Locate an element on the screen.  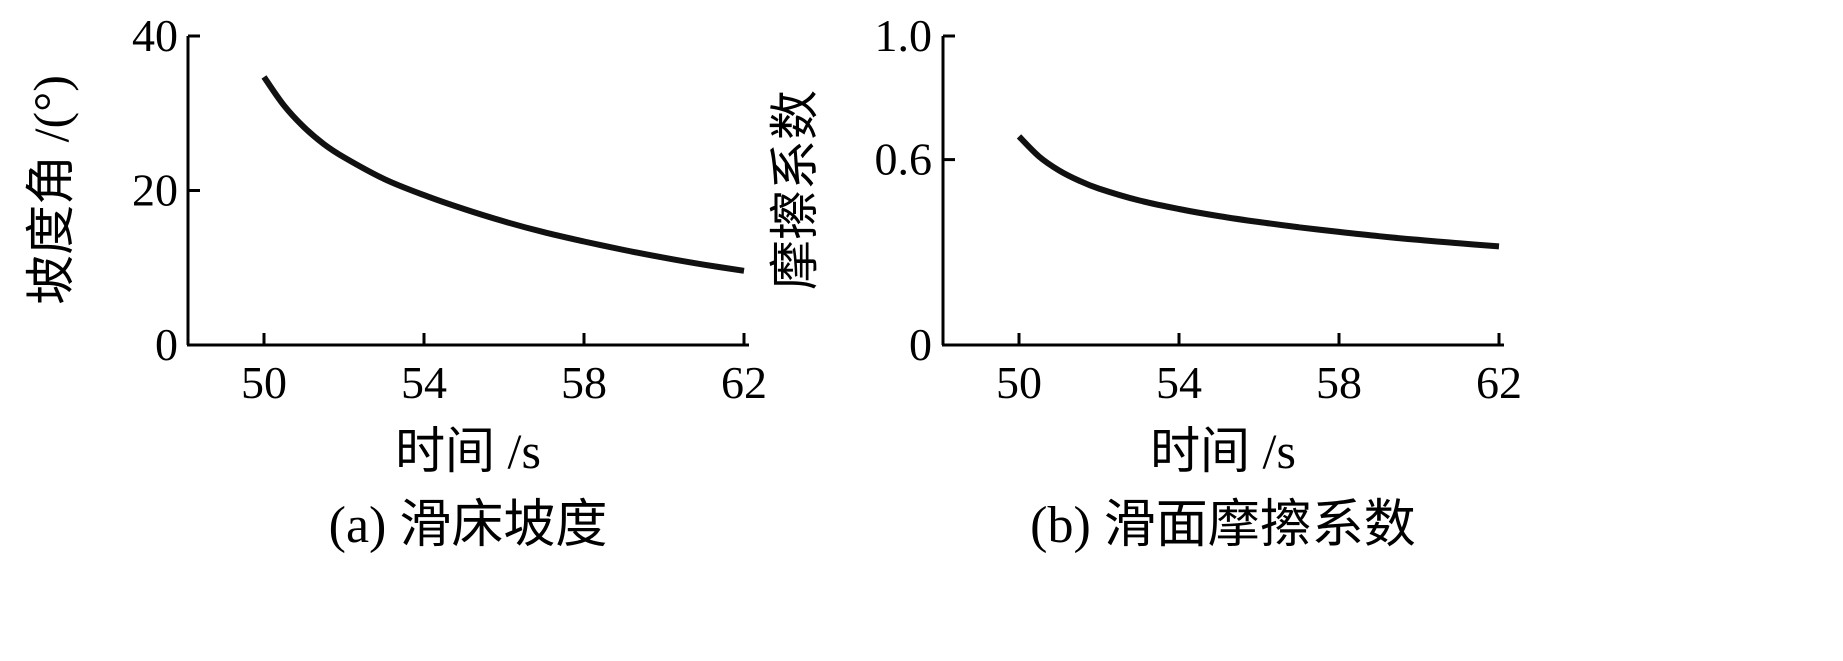
series-line-b is located at coordinates (1258, 192).